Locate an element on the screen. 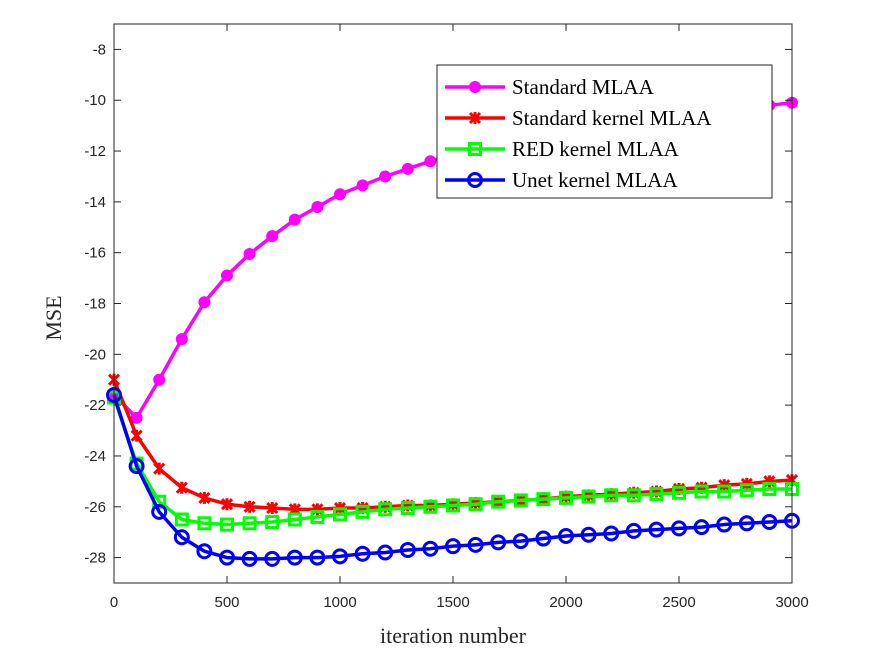 The image size is (875, 656). x-tick-label: 500 is located at coordinates (226, 602).